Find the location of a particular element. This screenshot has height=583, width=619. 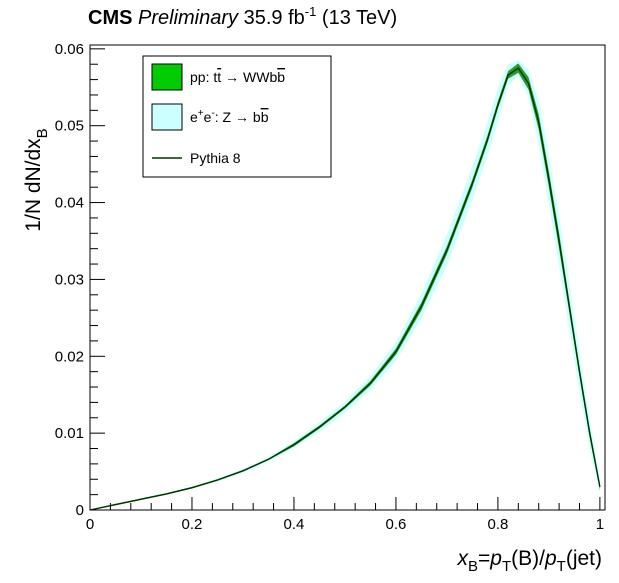

x-tick-label: 0 is located at coordinates (90, 524).